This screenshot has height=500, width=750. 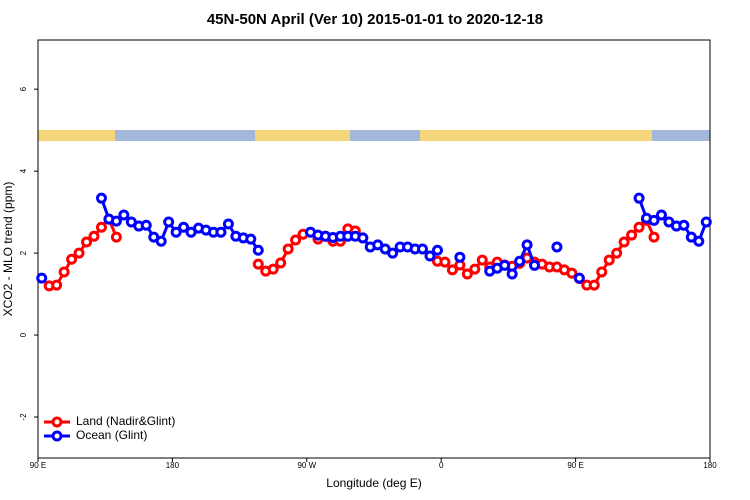 What do you see at coordinates (23, 88) in the screenshot?
I see `y-tick-label: 6` at bounding box center [23, 88].